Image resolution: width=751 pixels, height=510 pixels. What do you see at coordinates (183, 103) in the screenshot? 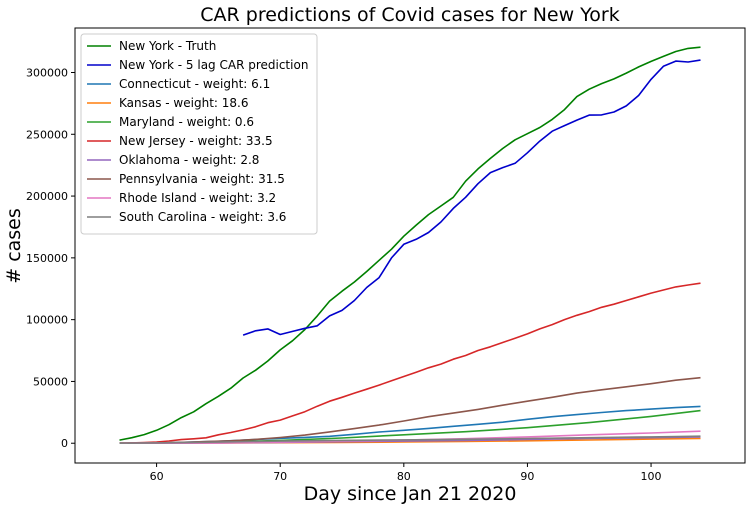
I see `legend-label-3: Kansas - weight: 18.6` at bounding box center [183, 103].